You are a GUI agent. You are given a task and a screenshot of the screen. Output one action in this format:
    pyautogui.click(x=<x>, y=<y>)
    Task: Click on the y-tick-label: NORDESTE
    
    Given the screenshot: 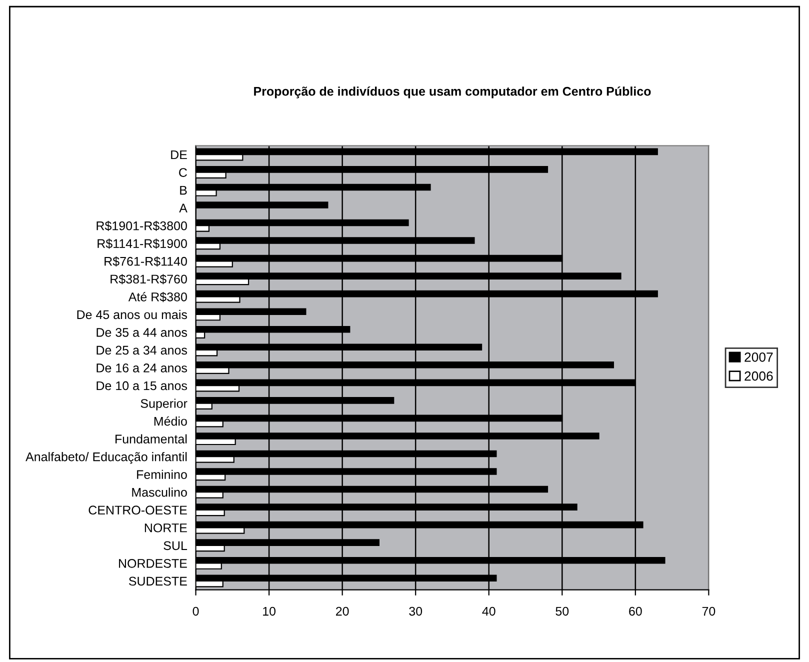 What is the action you would take?
    pyautogui.click(x=153, y=563)
    